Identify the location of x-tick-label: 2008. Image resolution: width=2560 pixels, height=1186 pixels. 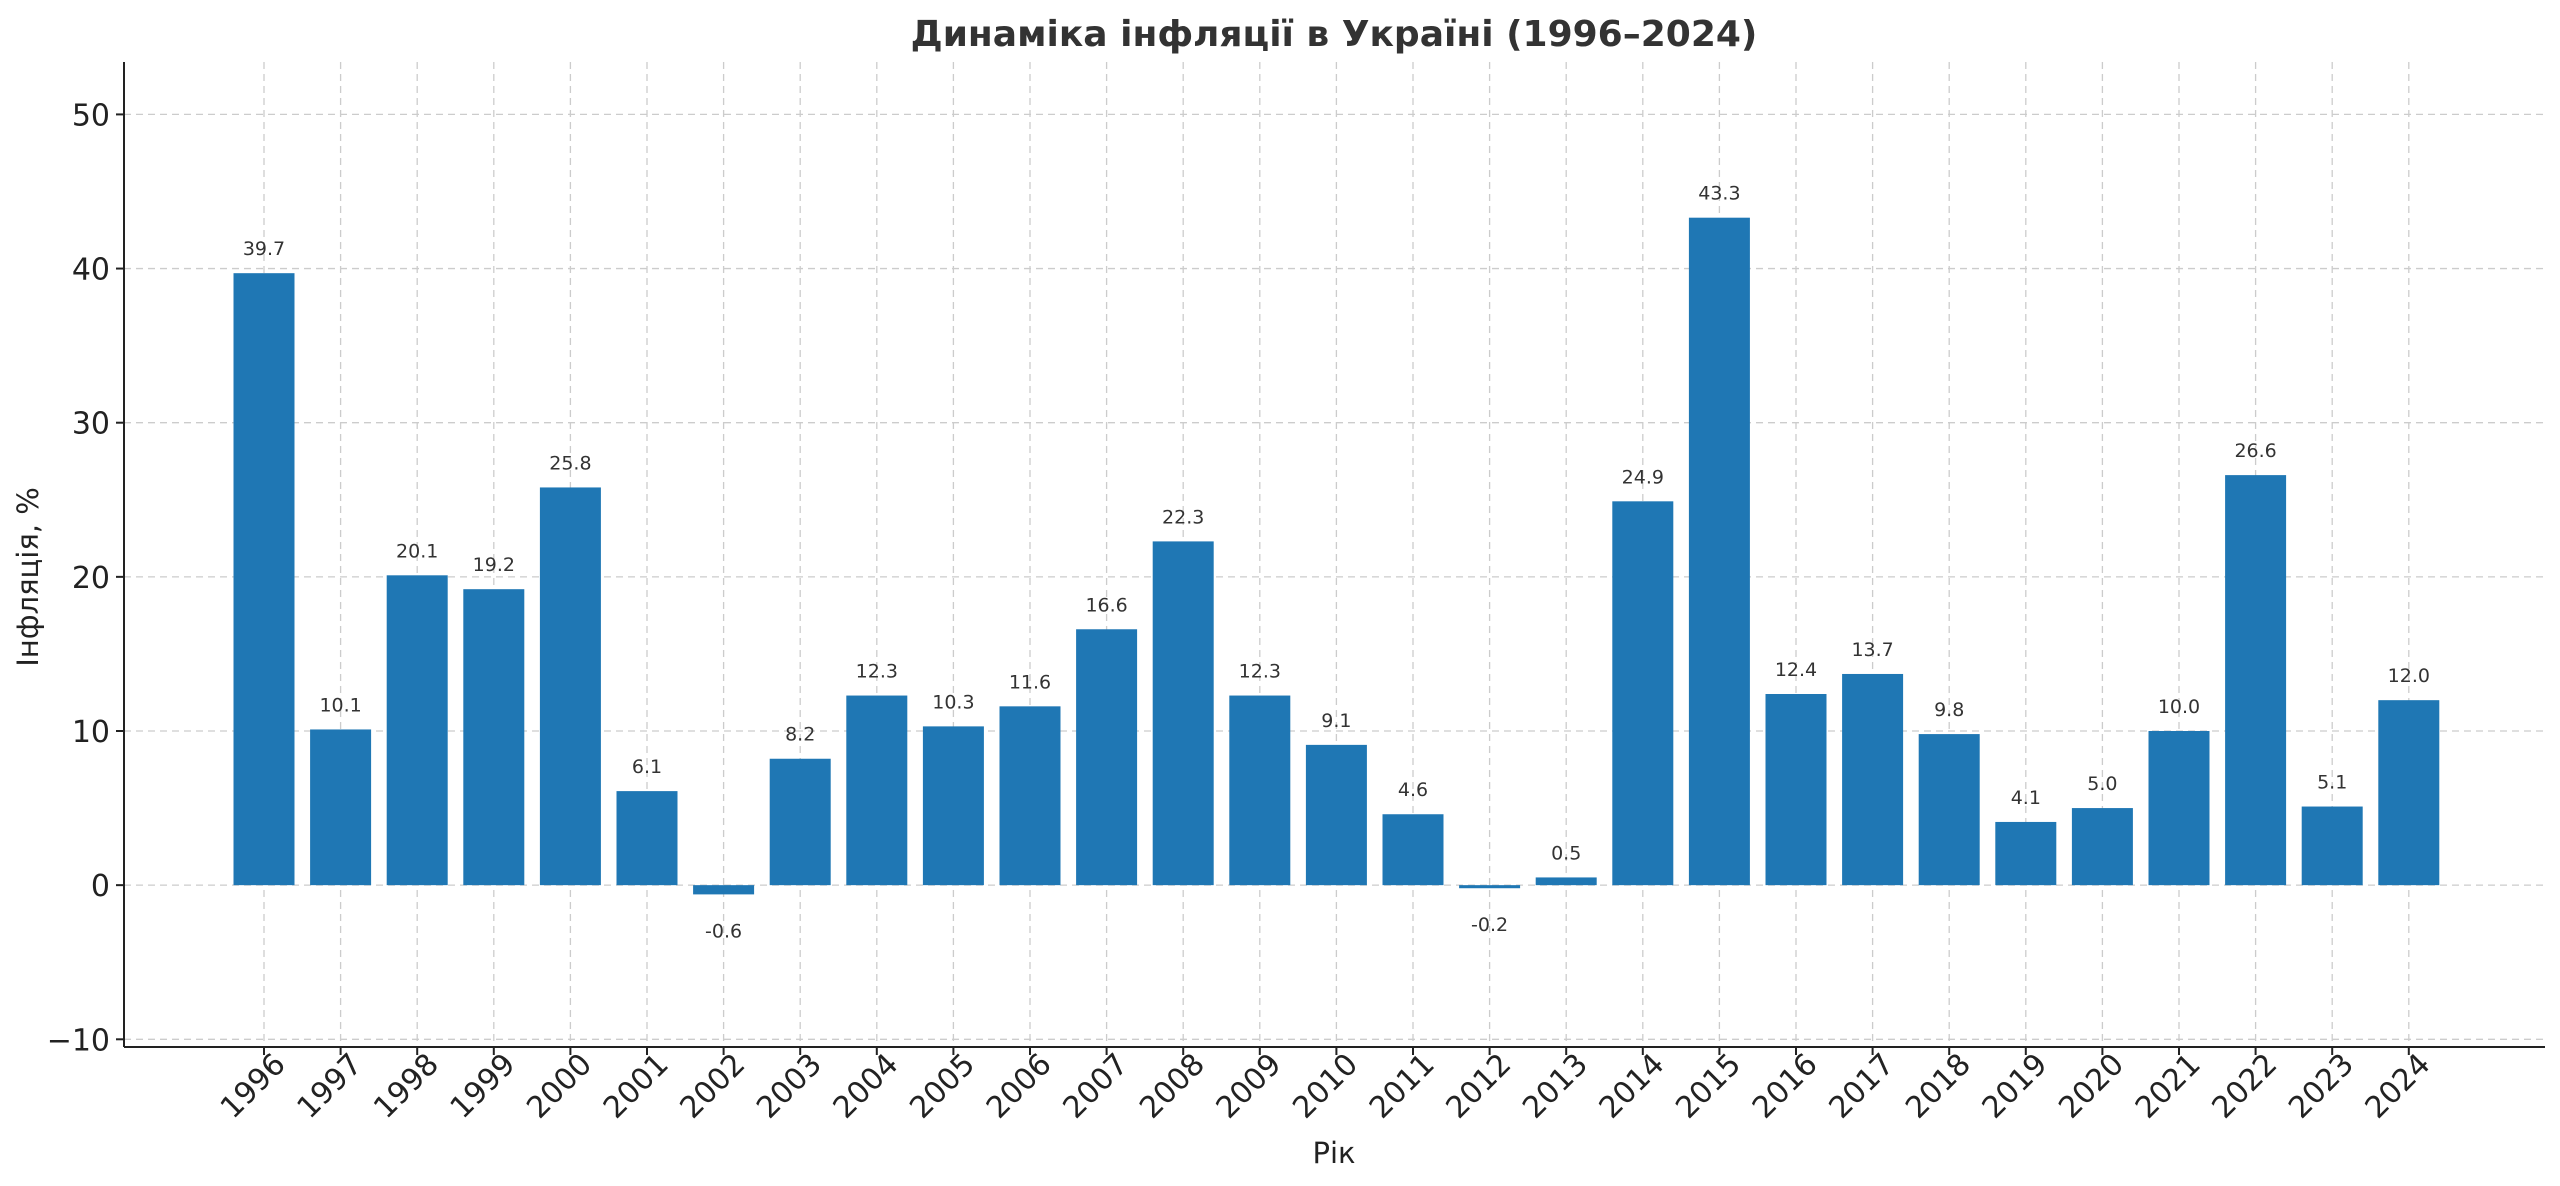
(1172, 1086).